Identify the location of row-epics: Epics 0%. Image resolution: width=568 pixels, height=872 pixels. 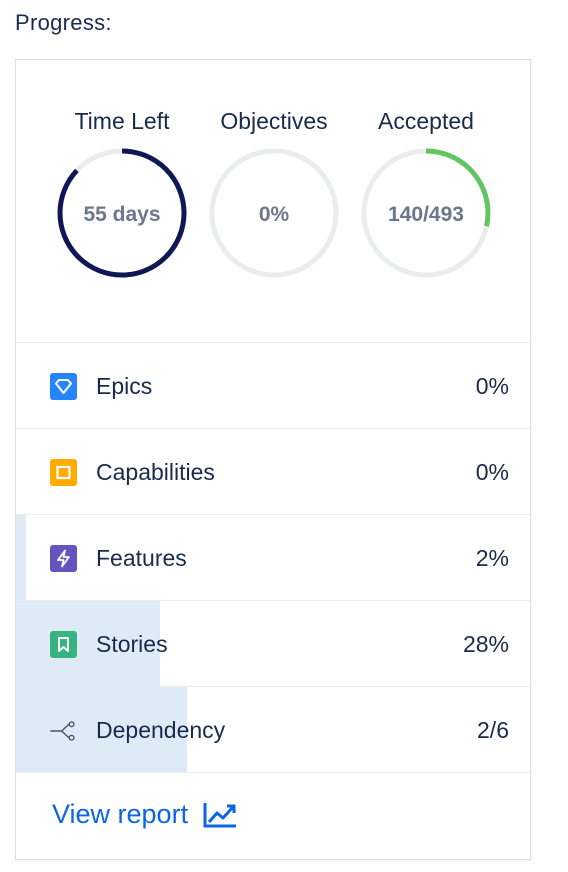
(273, 385).